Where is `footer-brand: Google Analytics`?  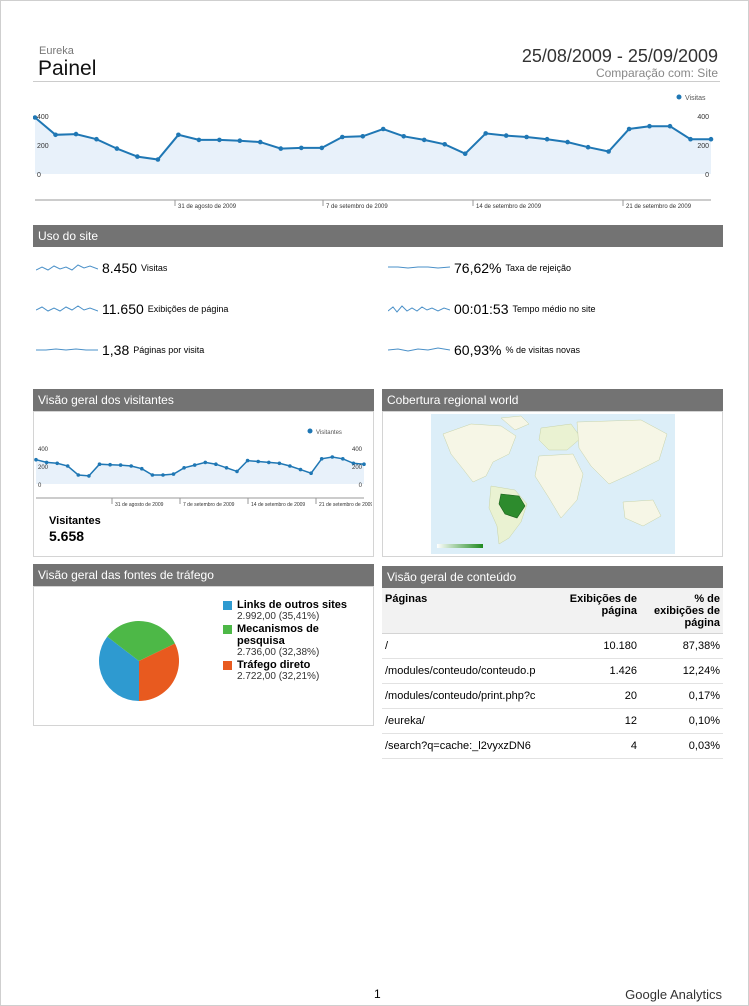 footer-brand: Google Analytics is located at coordinates (673, 994).